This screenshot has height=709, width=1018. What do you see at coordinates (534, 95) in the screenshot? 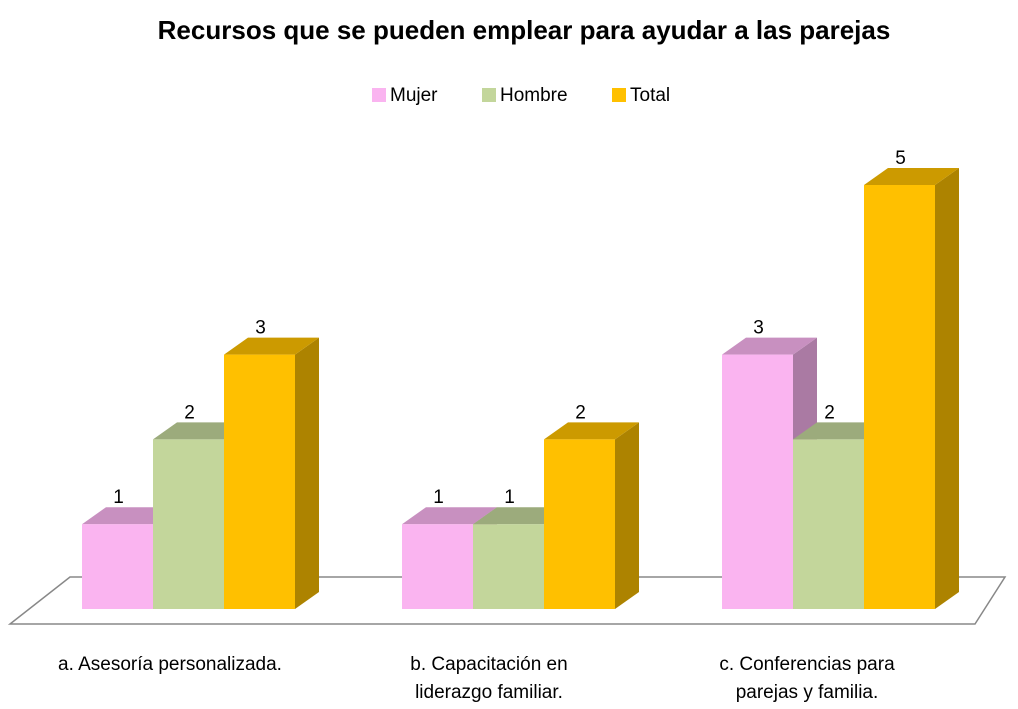
I see `legend-label: Hombre` at bounding box center [534, 95].